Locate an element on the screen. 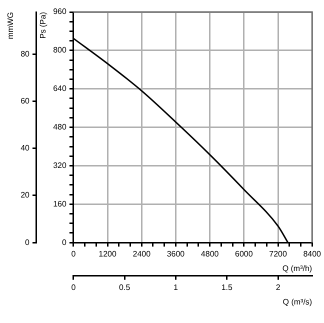 This screenshot has height=323, width=324. x-axis-title: Q (m³/h) is located at coordinates (297, 269).